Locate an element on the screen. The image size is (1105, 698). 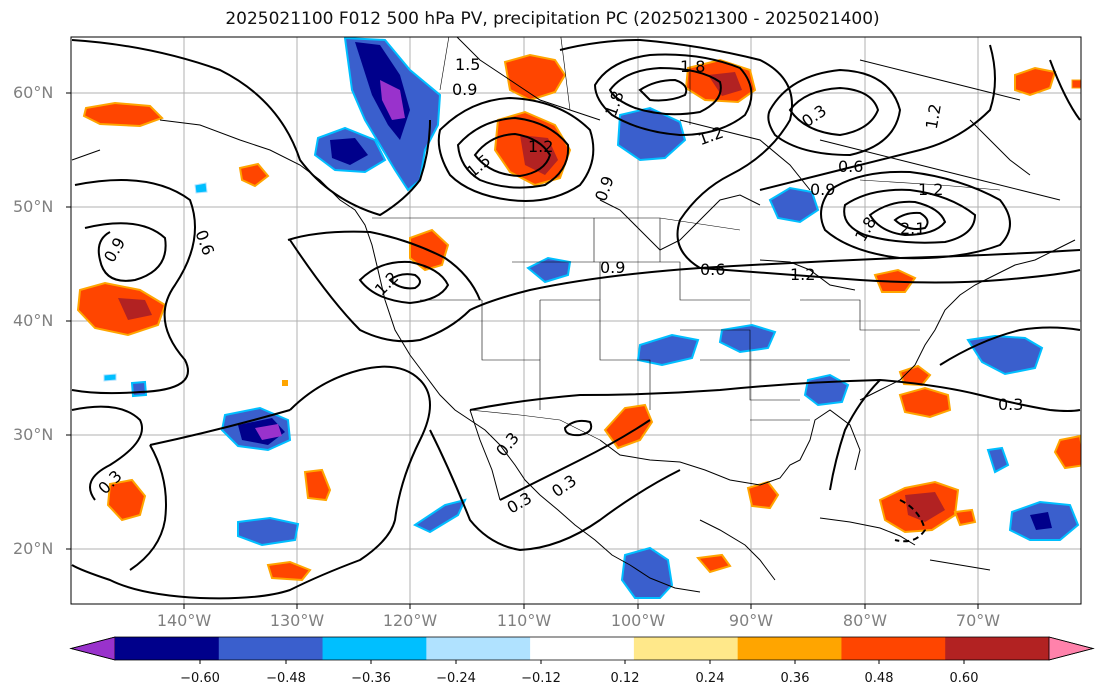
lon-label-120w: 120°W is located at coordinates (410, 620).